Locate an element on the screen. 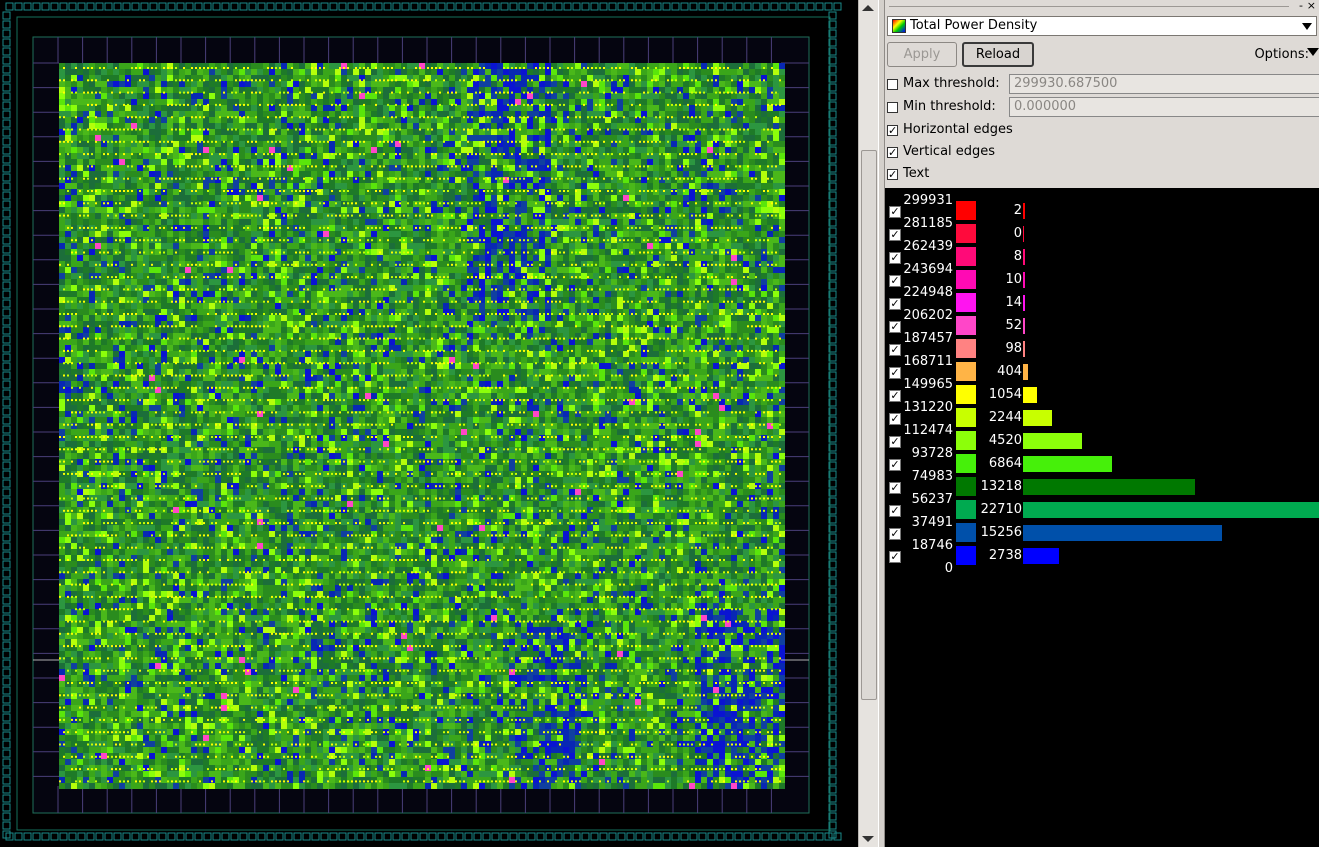 The height and width of the screenshot is (847, 1319). horizontal-edges-checkbox: ✓ is located at coordinates (892, 130).